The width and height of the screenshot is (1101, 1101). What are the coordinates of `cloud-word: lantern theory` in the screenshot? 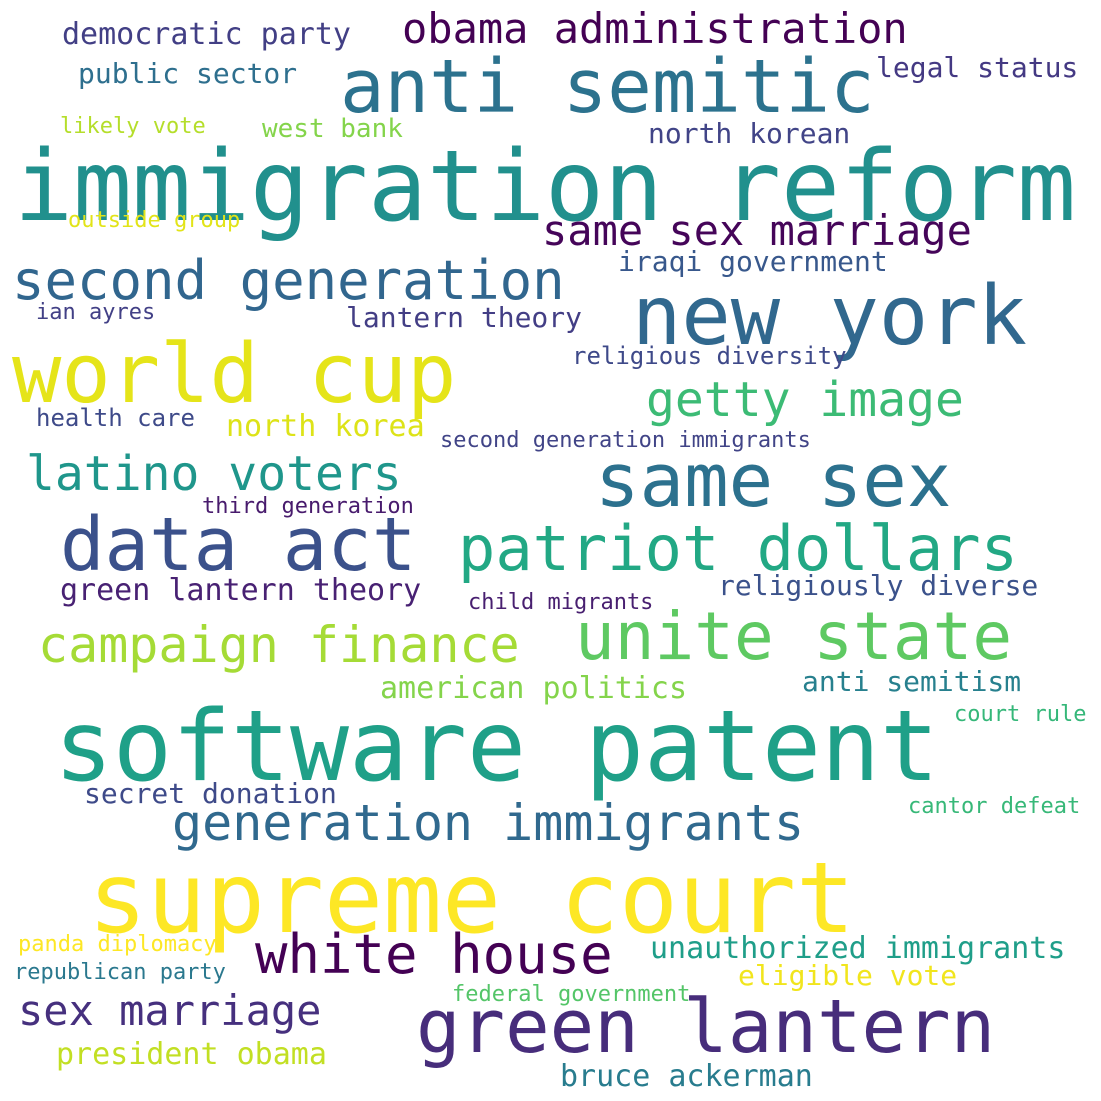 It's located at (464, 317).